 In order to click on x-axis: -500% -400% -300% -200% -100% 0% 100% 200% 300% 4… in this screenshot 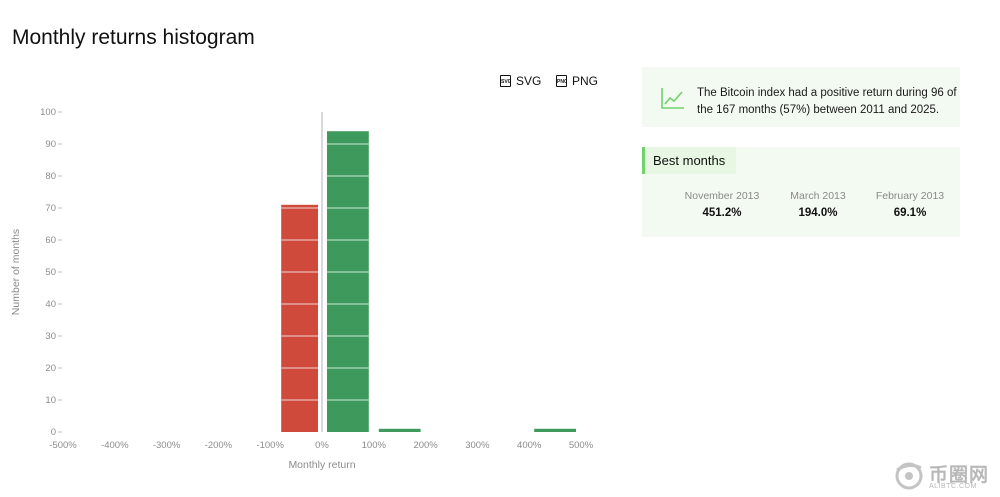, I will do `click(321, 445)`.